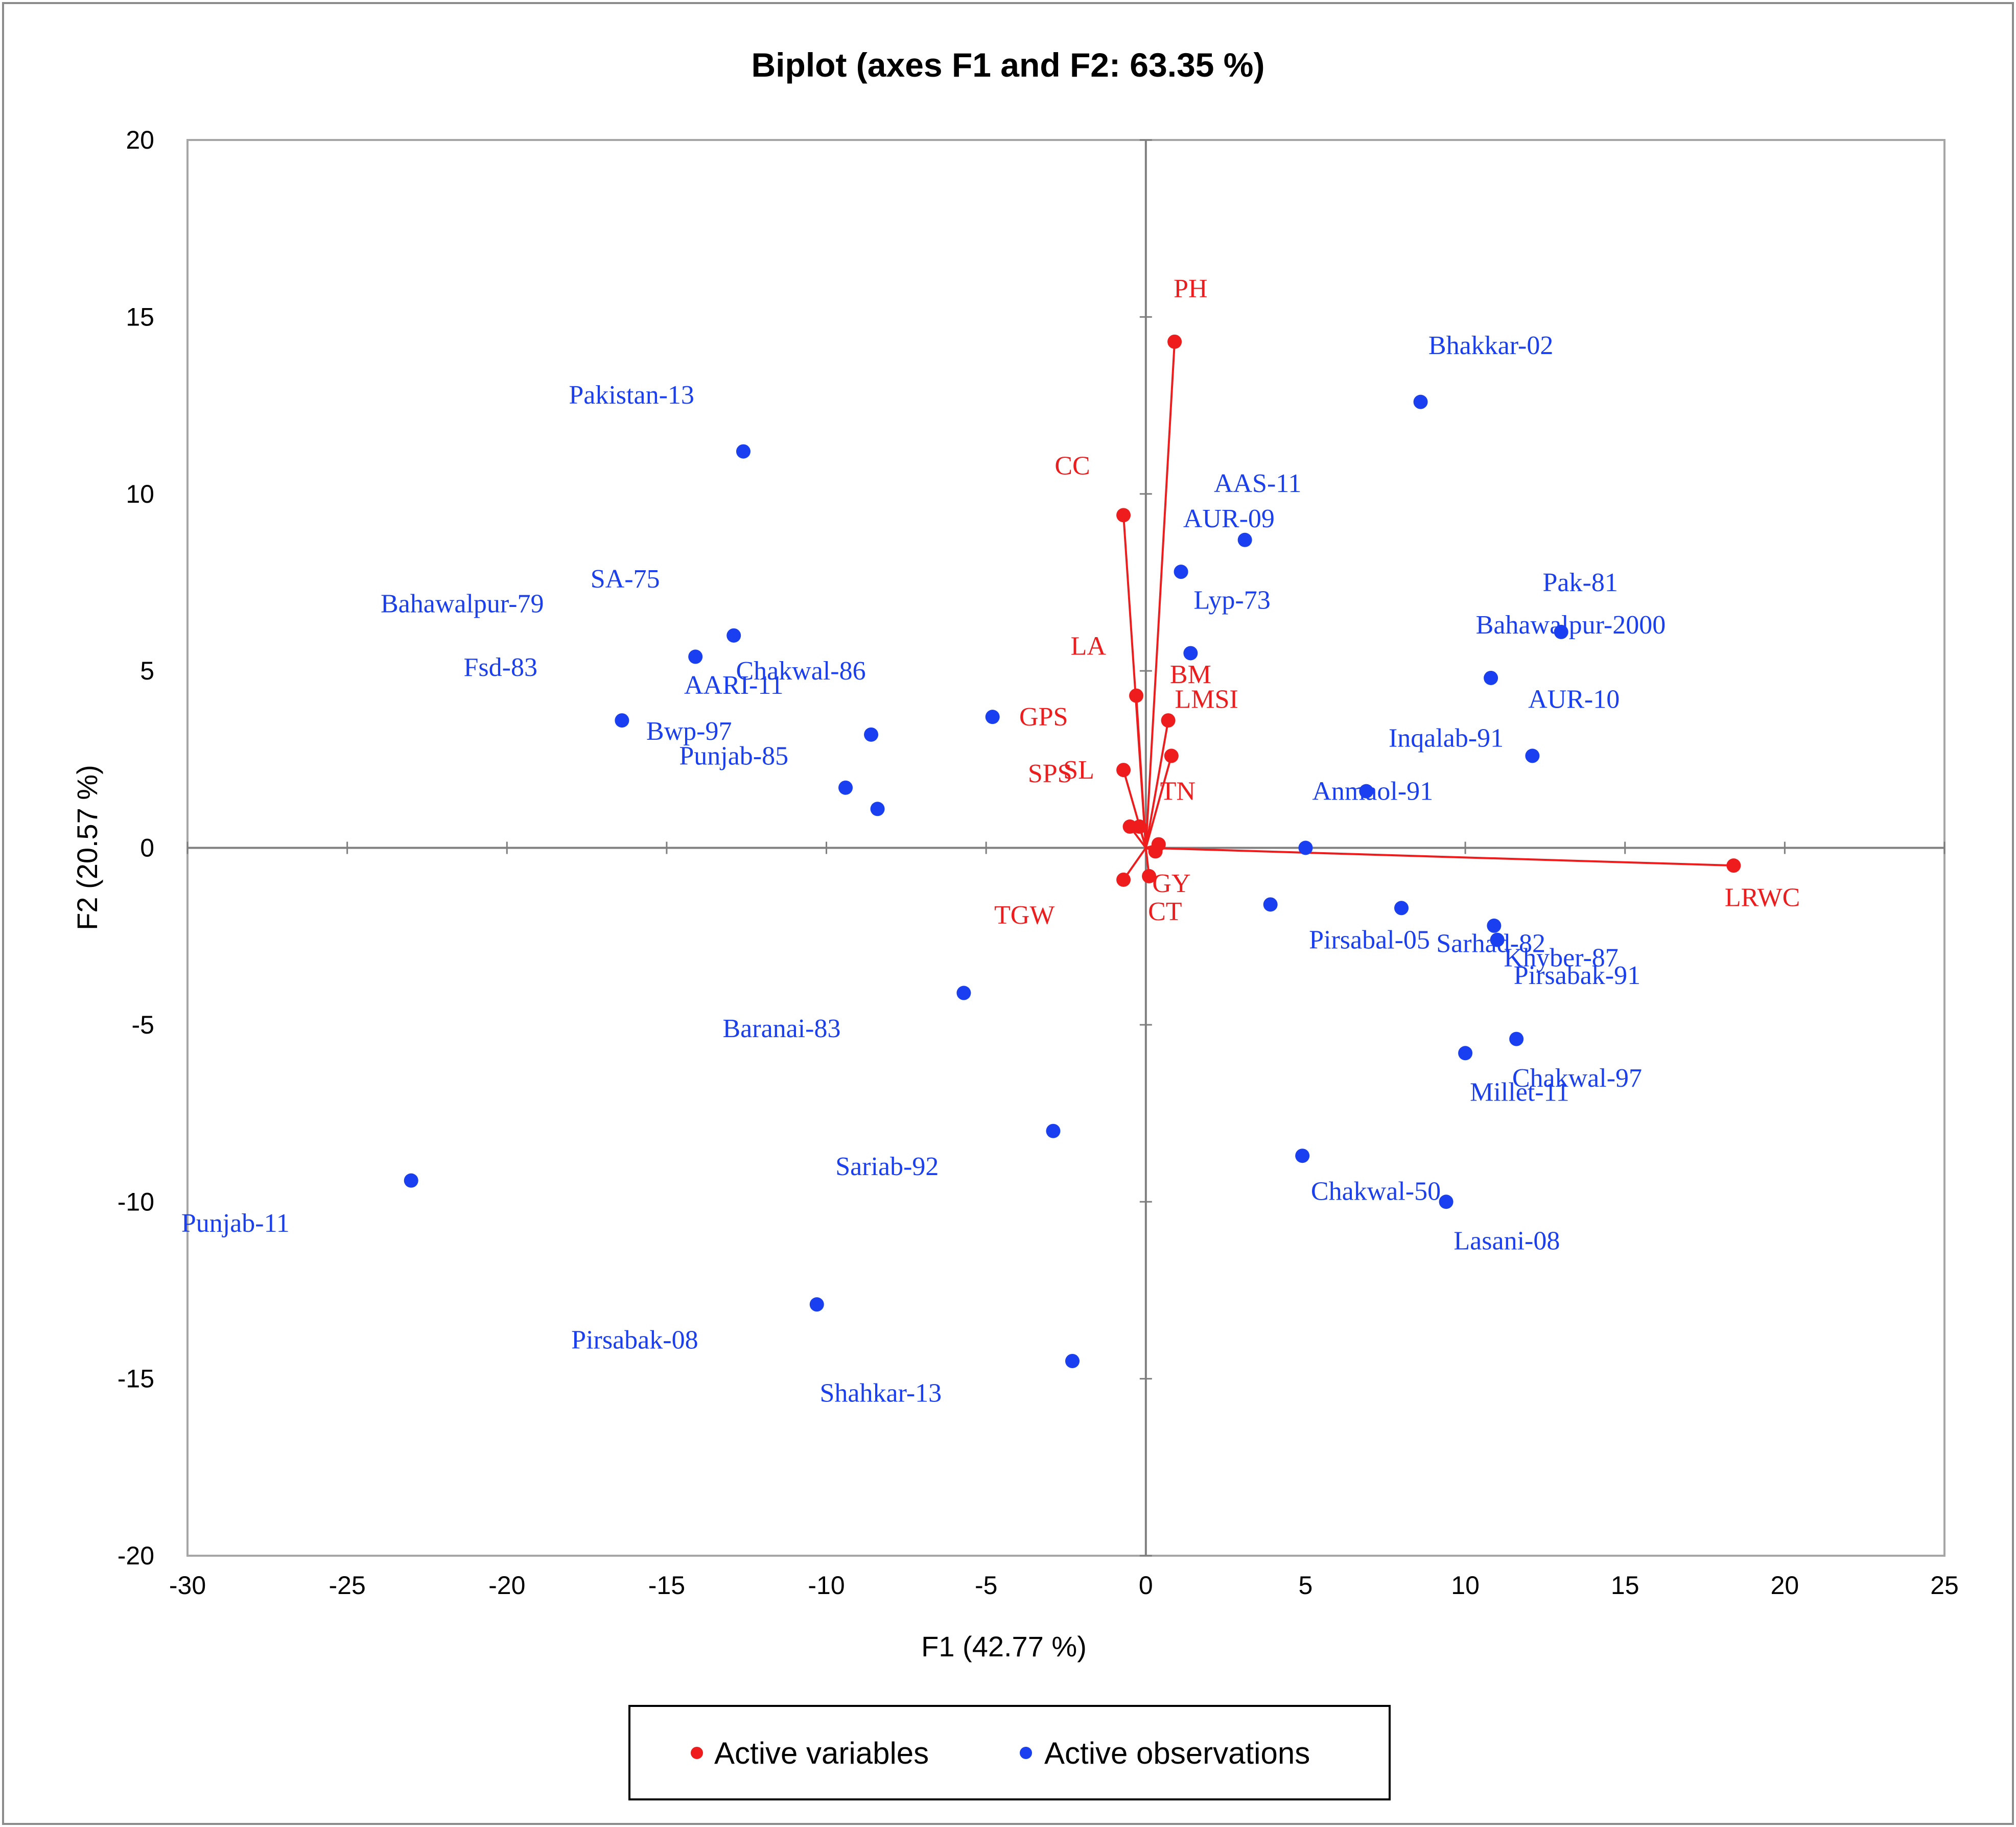  What do you see at coordinates (1574, 700) in the screenshot?
I see `observation-label-aur-10: AUR-10` at bounding box center [1574, 700].